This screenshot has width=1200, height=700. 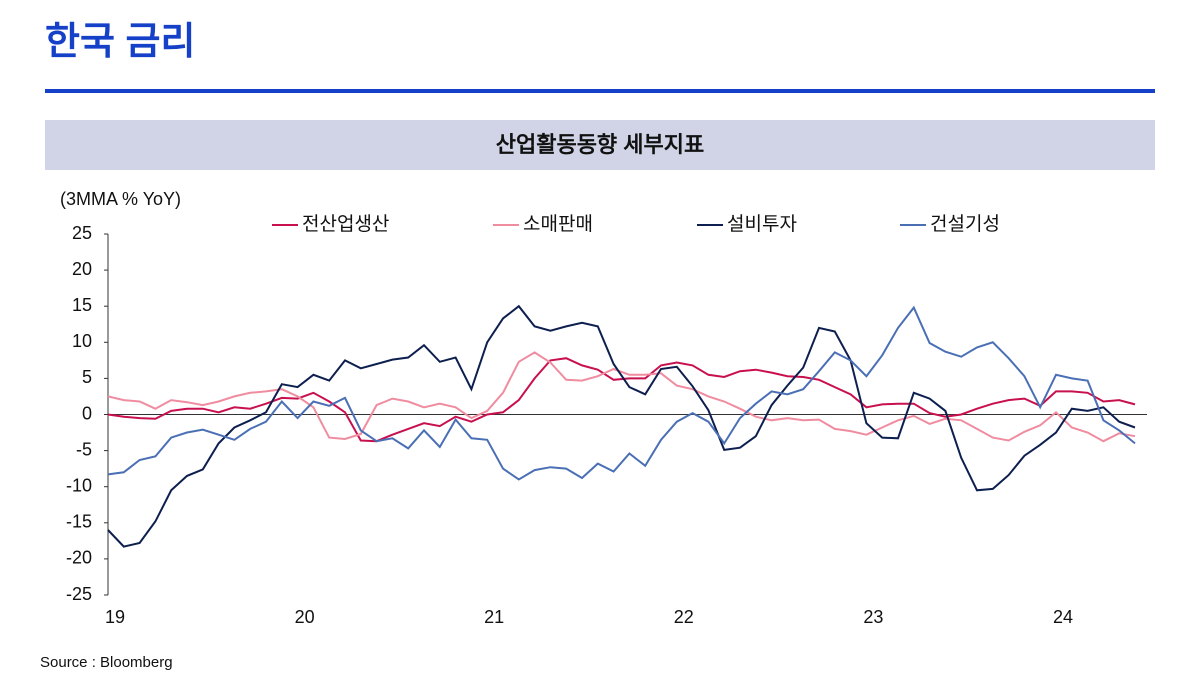 What do you see at coordinates (82, 269) in the screenshot?
I see `y-tick-label: 20` at bounding box center [82, 269].